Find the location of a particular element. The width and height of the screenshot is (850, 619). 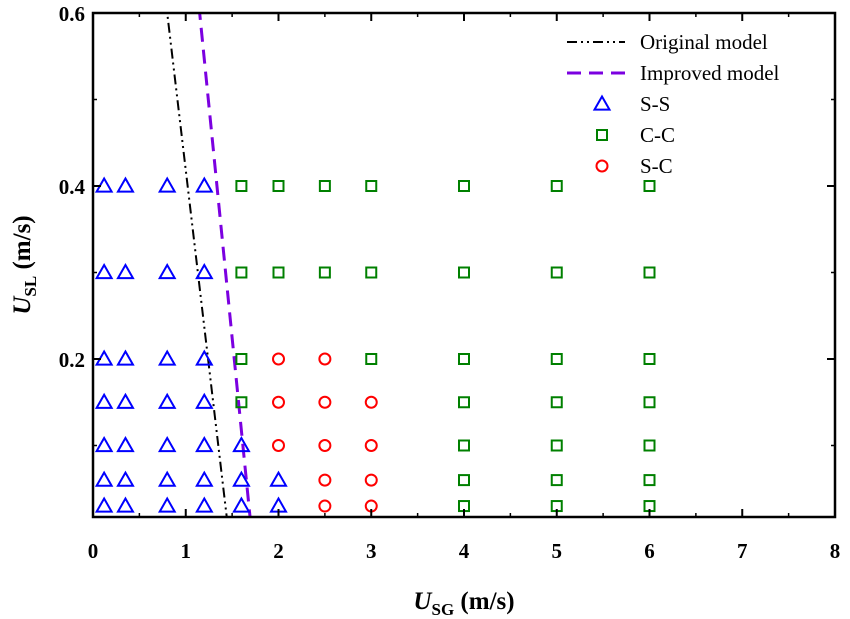

x-tick-label: 2 is located at coordinates (278, 551).